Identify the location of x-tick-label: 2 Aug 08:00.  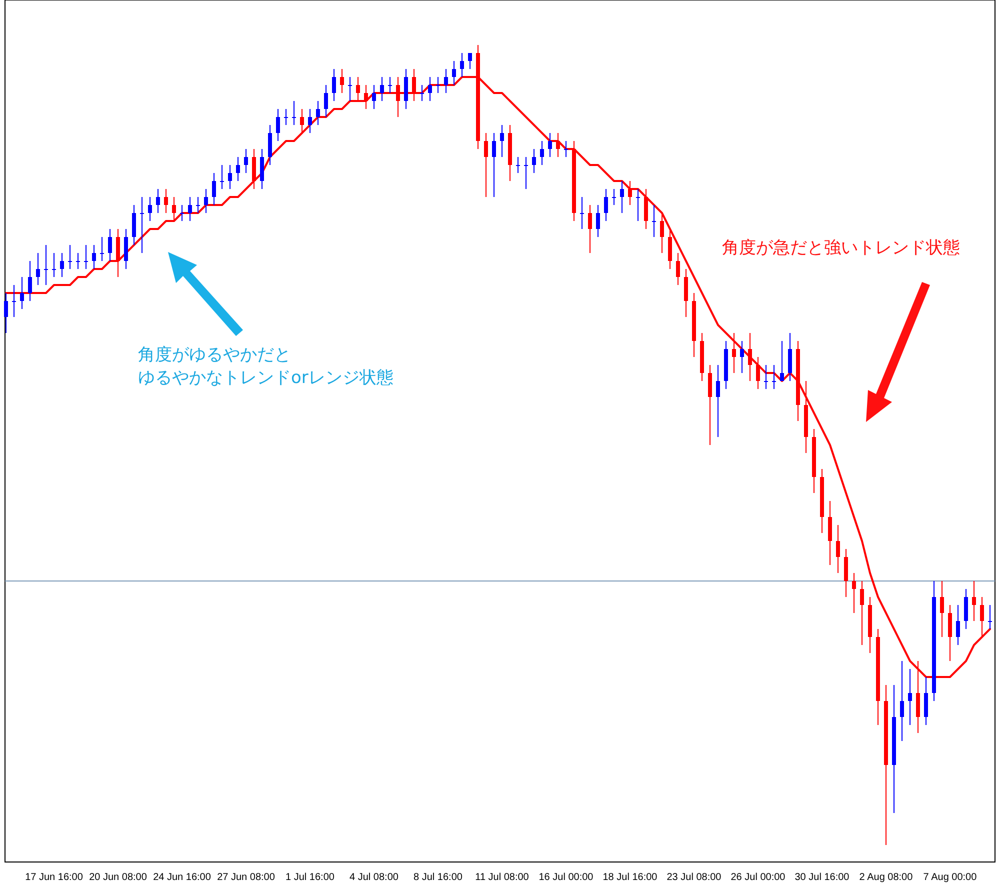
(886, 877).